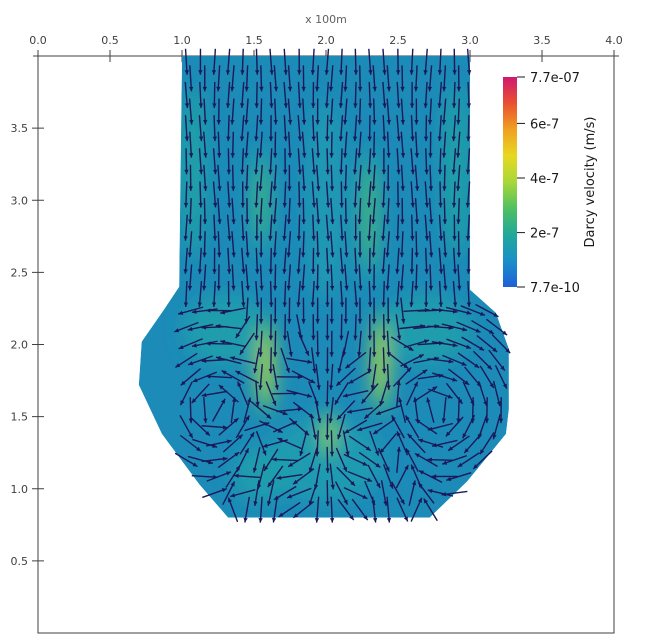 The width and height of the screenshot is (657, 642). Describe the element at coordinates (27, 345) in the screenshot. I see `y-axis-ticks: 0.5 1.0 1.5 2.0 2.5 3.0 3.5` at that location.